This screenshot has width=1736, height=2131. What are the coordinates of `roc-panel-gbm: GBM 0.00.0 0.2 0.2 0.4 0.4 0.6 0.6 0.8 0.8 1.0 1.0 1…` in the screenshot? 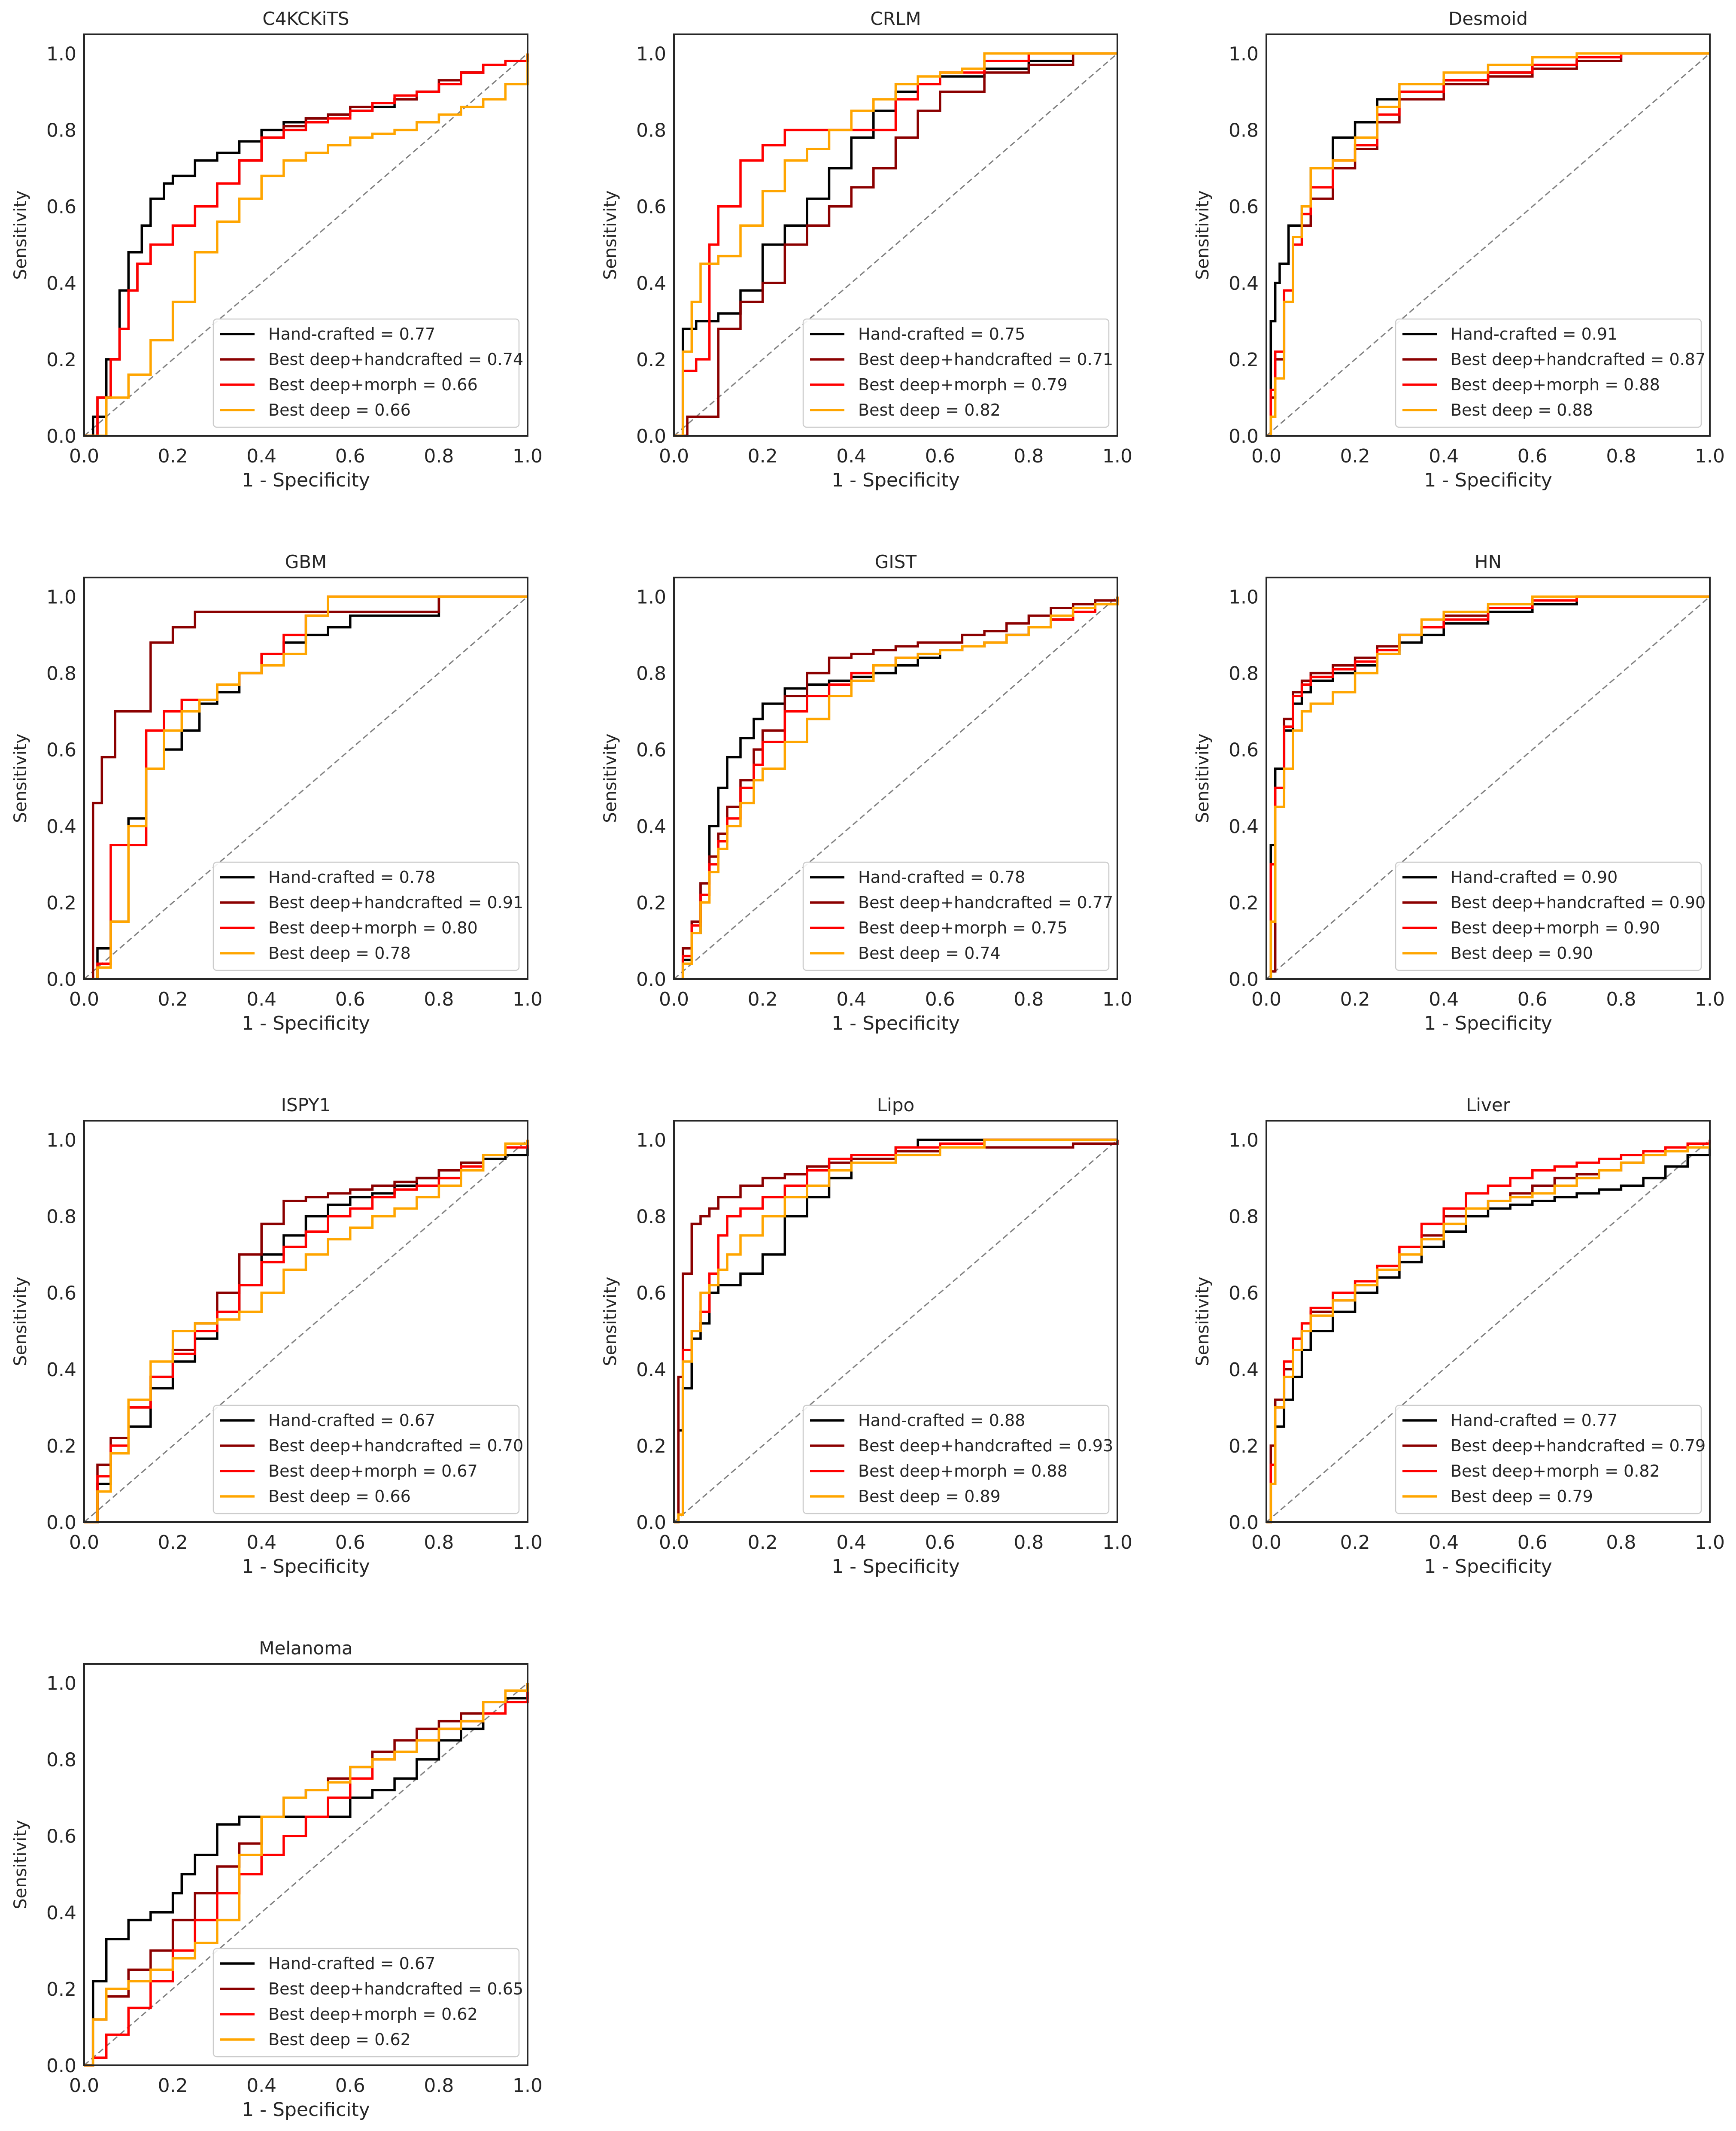 It's located at (277, 792).